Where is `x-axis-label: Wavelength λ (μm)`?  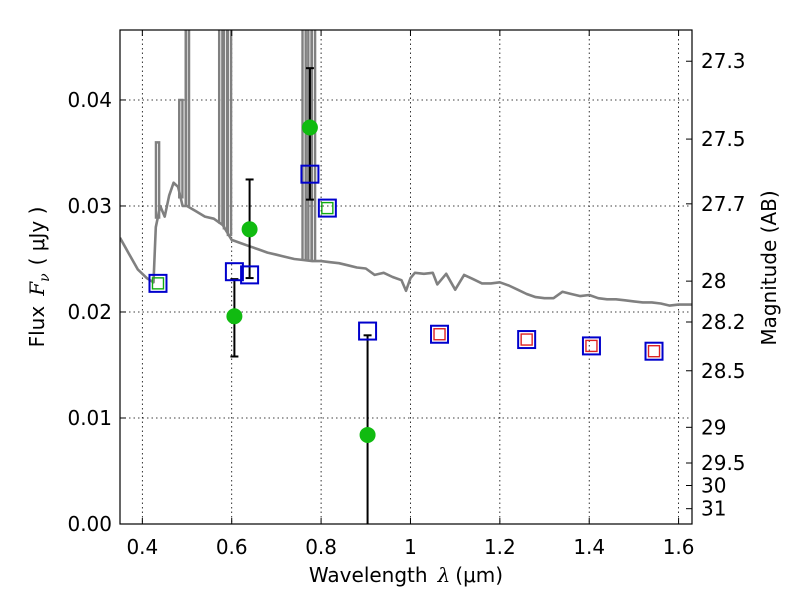 x-axis-label: Wavelength λ (μm) is located at coordinates (406, 575).